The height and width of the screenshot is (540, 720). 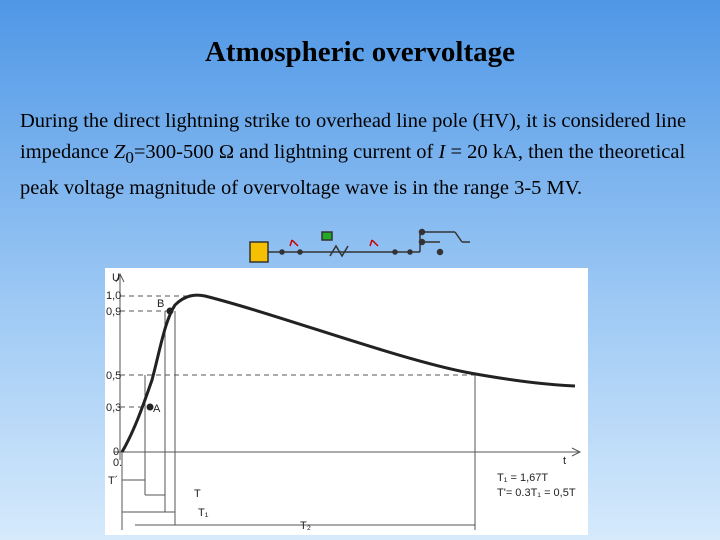 What do you see at coordinates (286, 152) in the screenshot?
I see `text: =300-500 Ω and lightning current of` at bounding box center [286, 152].